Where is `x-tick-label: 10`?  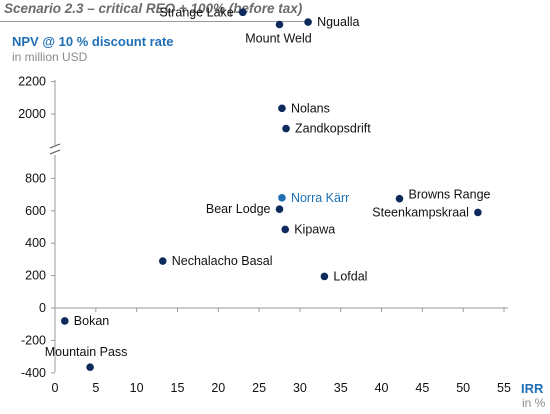 x-tick-label: 10 is located at coordinates (137, 388).